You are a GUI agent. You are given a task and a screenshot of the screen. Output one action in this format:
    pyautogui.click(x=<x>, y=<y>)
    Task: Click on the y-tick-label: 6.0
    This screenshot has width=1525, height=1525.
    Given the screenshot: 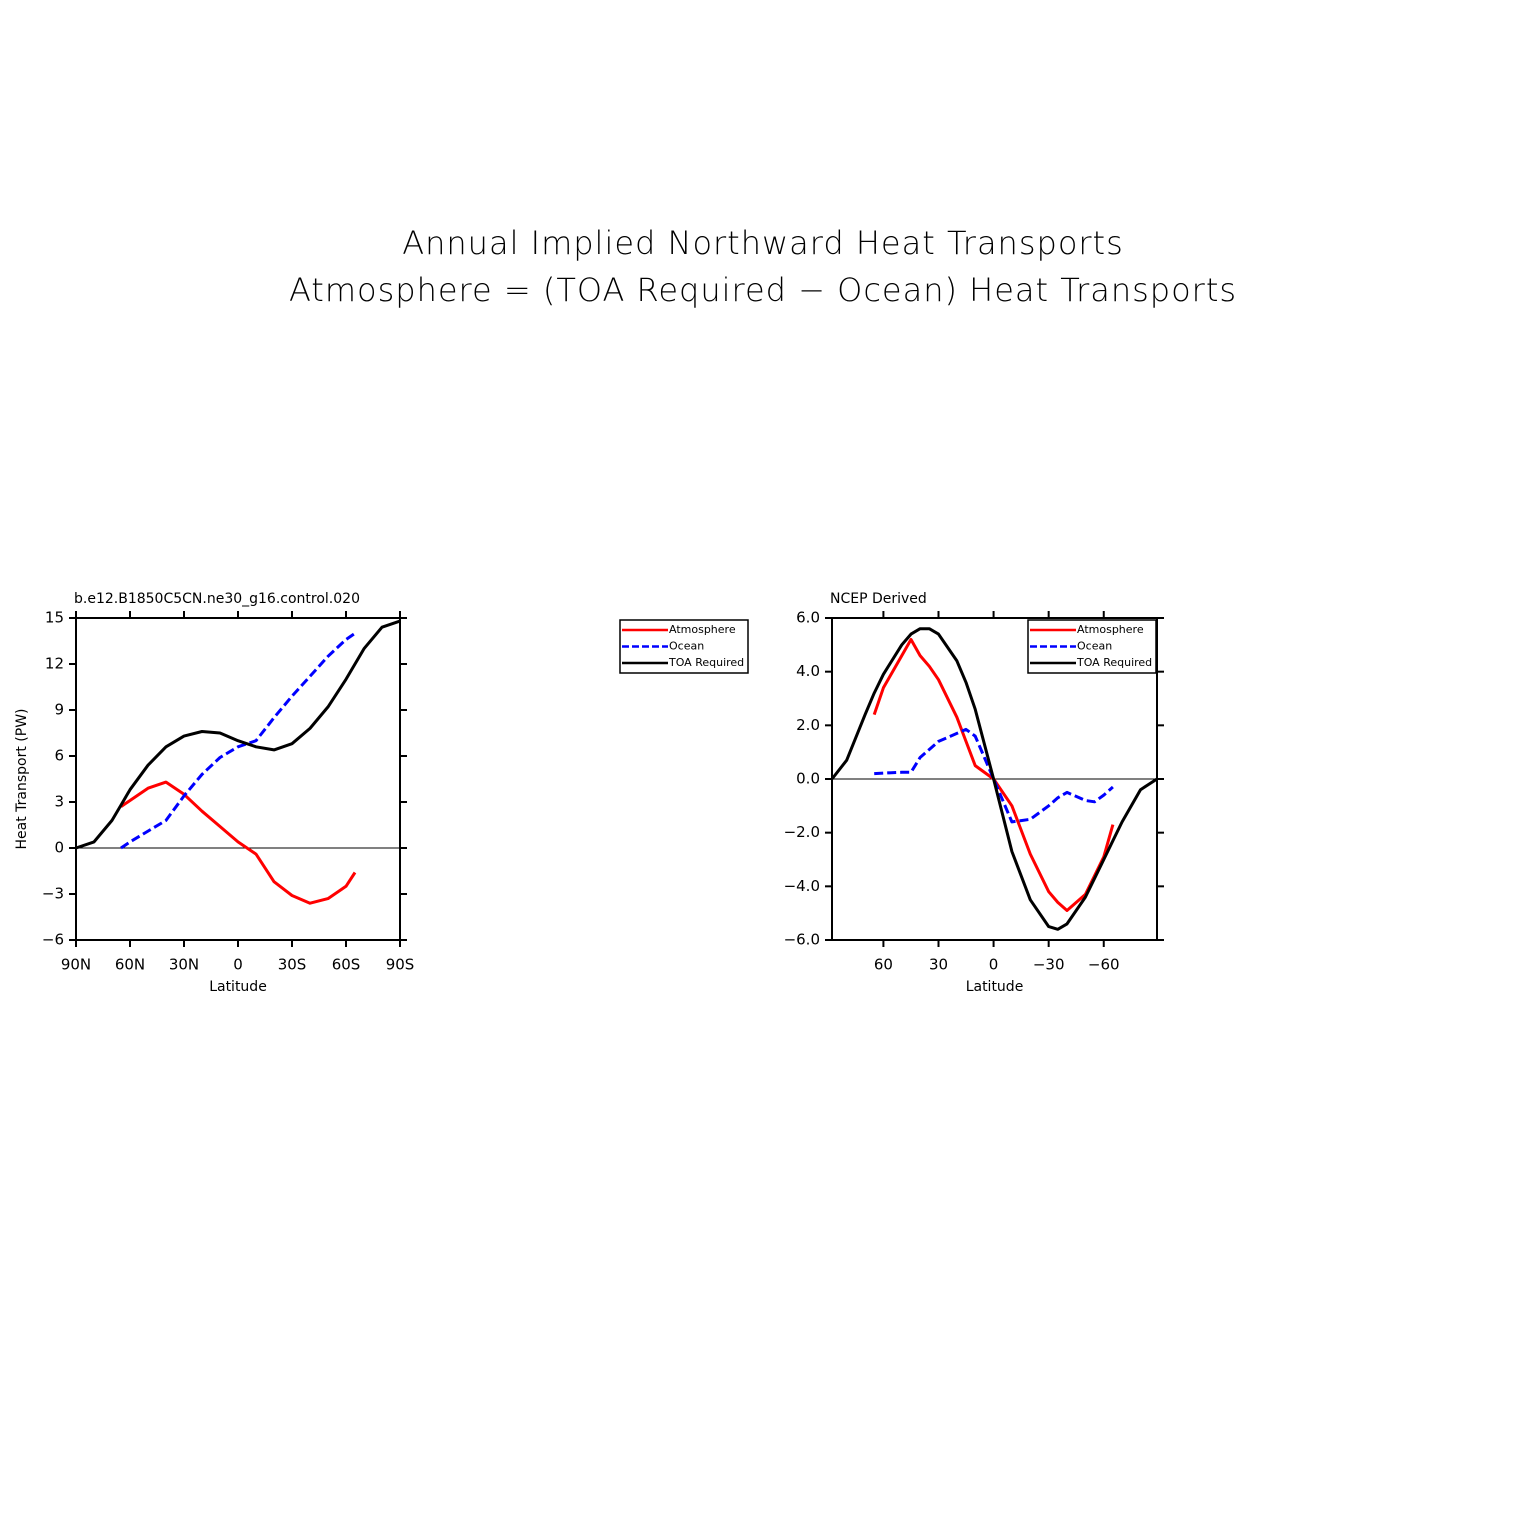 What is the action you would take?
    pyautogui.click(x=808, y=618)
    